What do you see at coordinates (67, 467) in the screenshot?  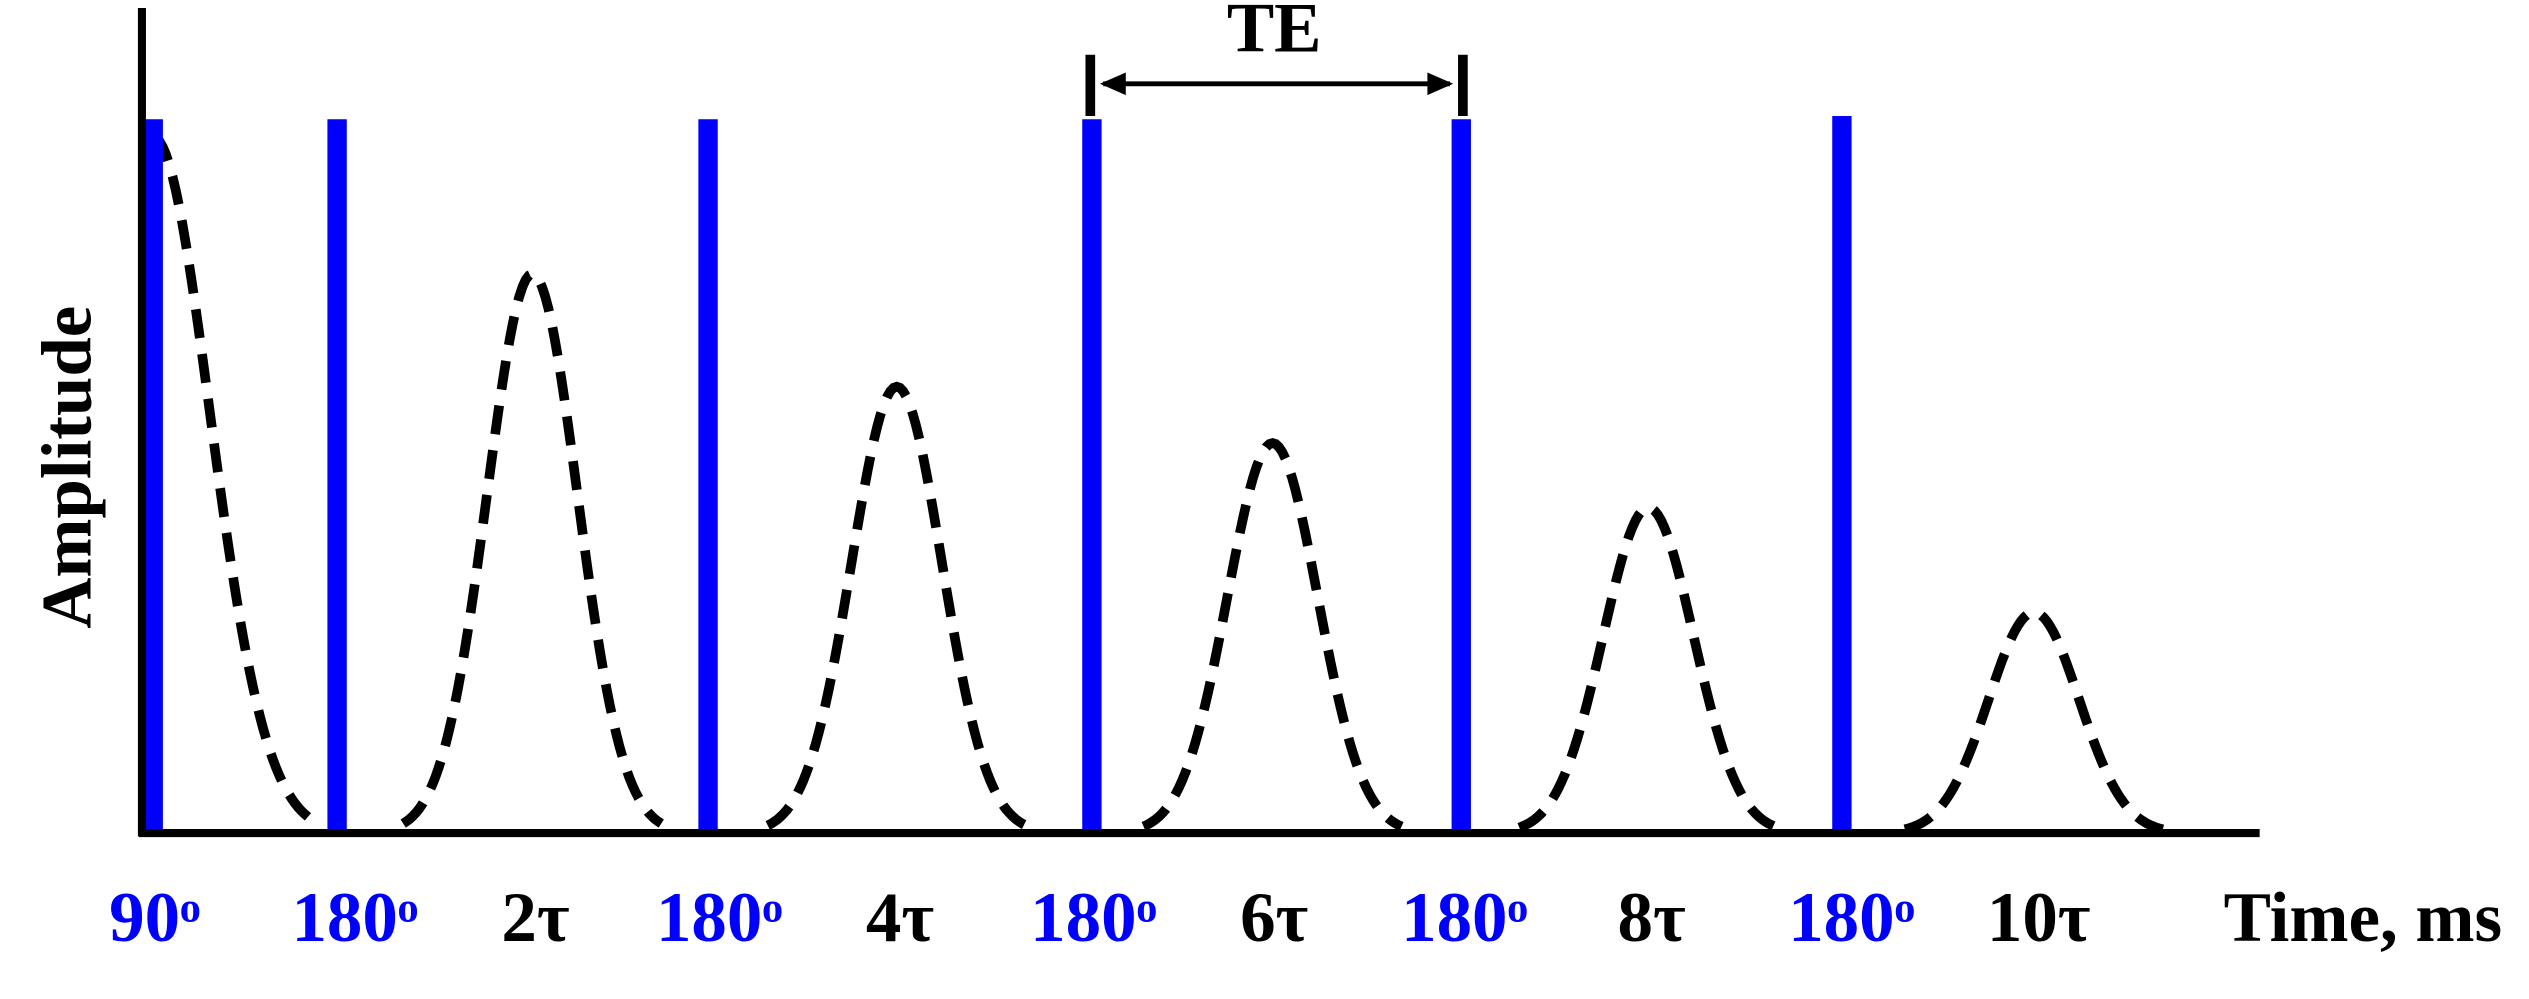 I see `y-axis-label: Amplitude` at bounding box center [67, 467].